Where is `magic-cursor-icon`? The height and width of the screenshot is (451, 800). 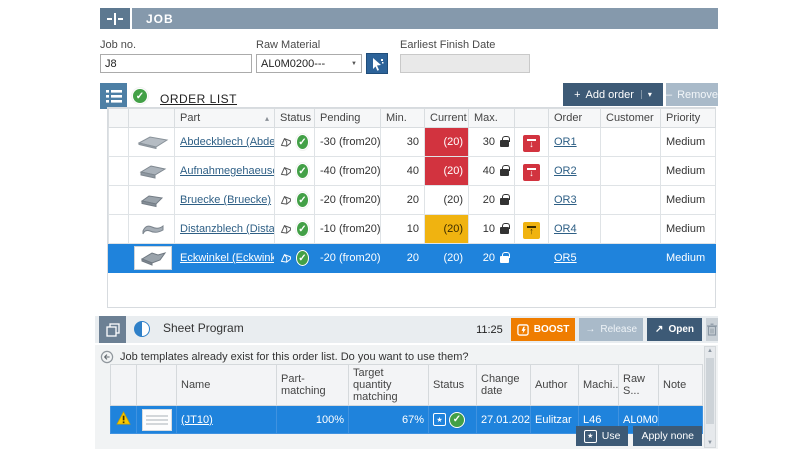
magic-cursor-icon is located at coordinates (378, 64).